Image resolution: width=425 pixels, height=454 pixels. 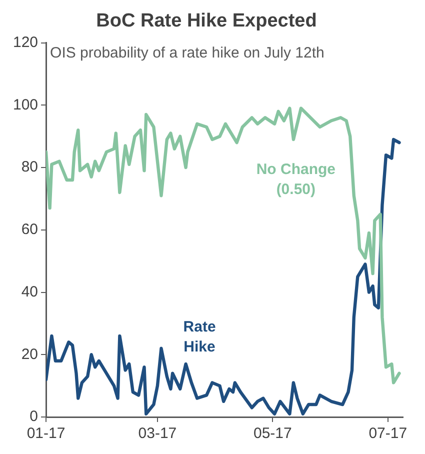 What do you see at coordinates (199, 337) in the screenshot?
I see `series-label: Rate Hike` at bounding box center [199, 337].